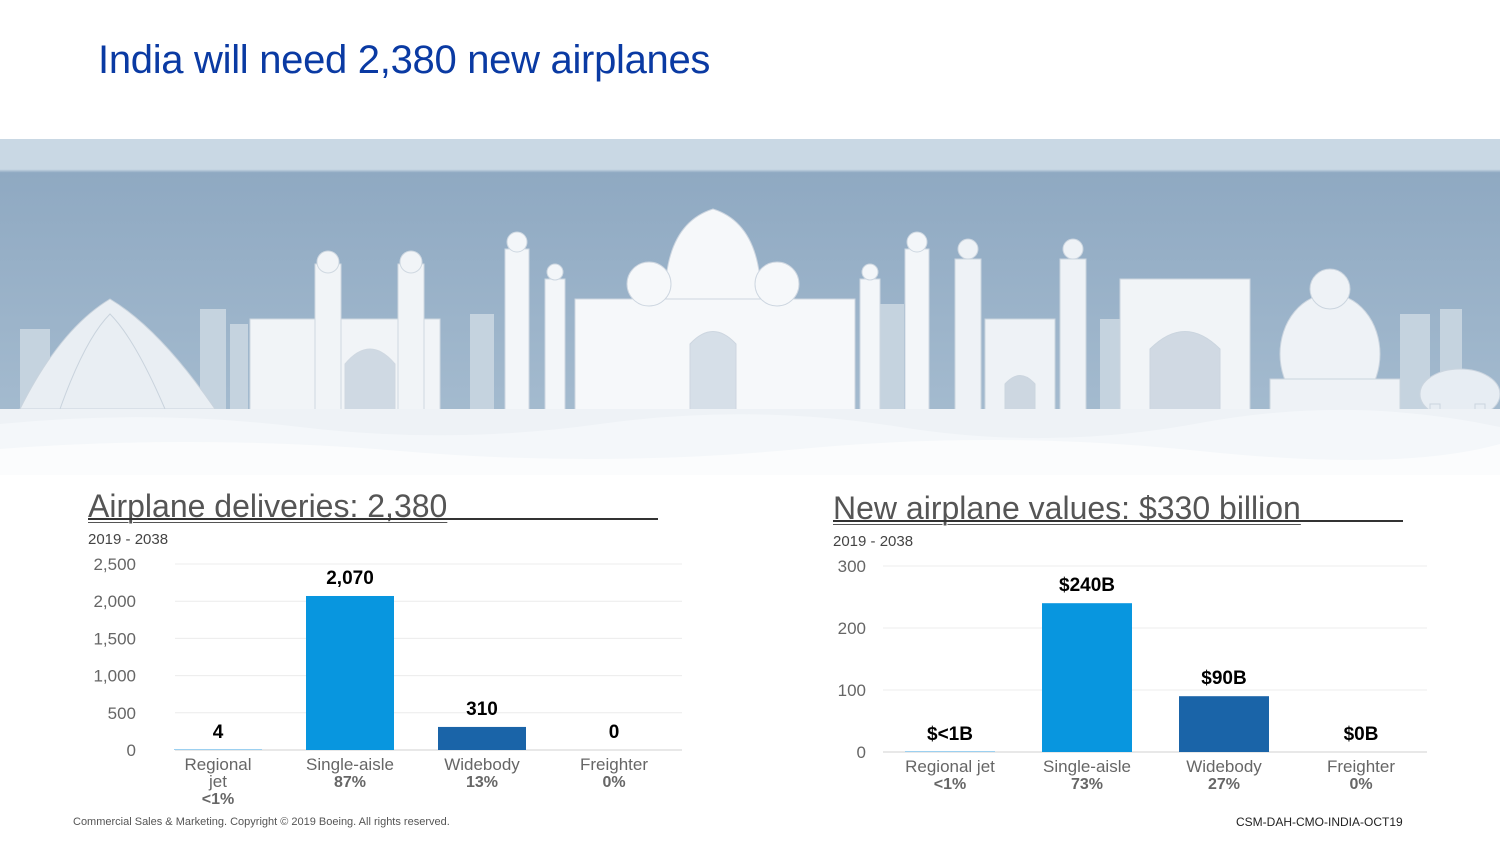 This screenshot has width=1500, height=844. What do you see at coordinates (114, 601) in the screenshot?
I see `y-tick-label: 2,000` at bounding box center [114, 601].